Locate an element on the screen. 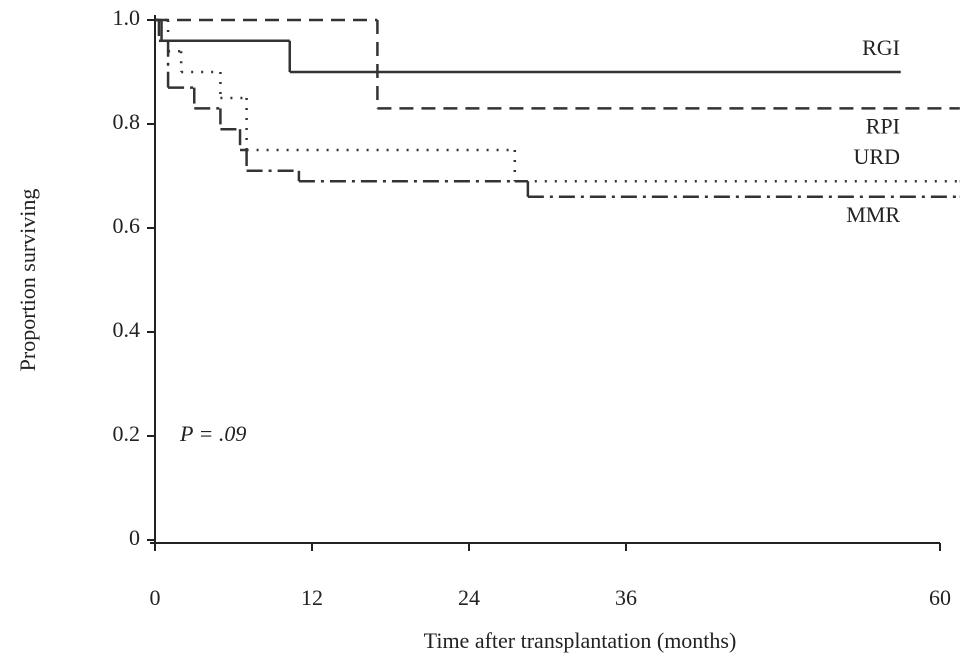 The image size is (961, 660). y-tick-label: 0.8 is located at coordinates (127, 121).